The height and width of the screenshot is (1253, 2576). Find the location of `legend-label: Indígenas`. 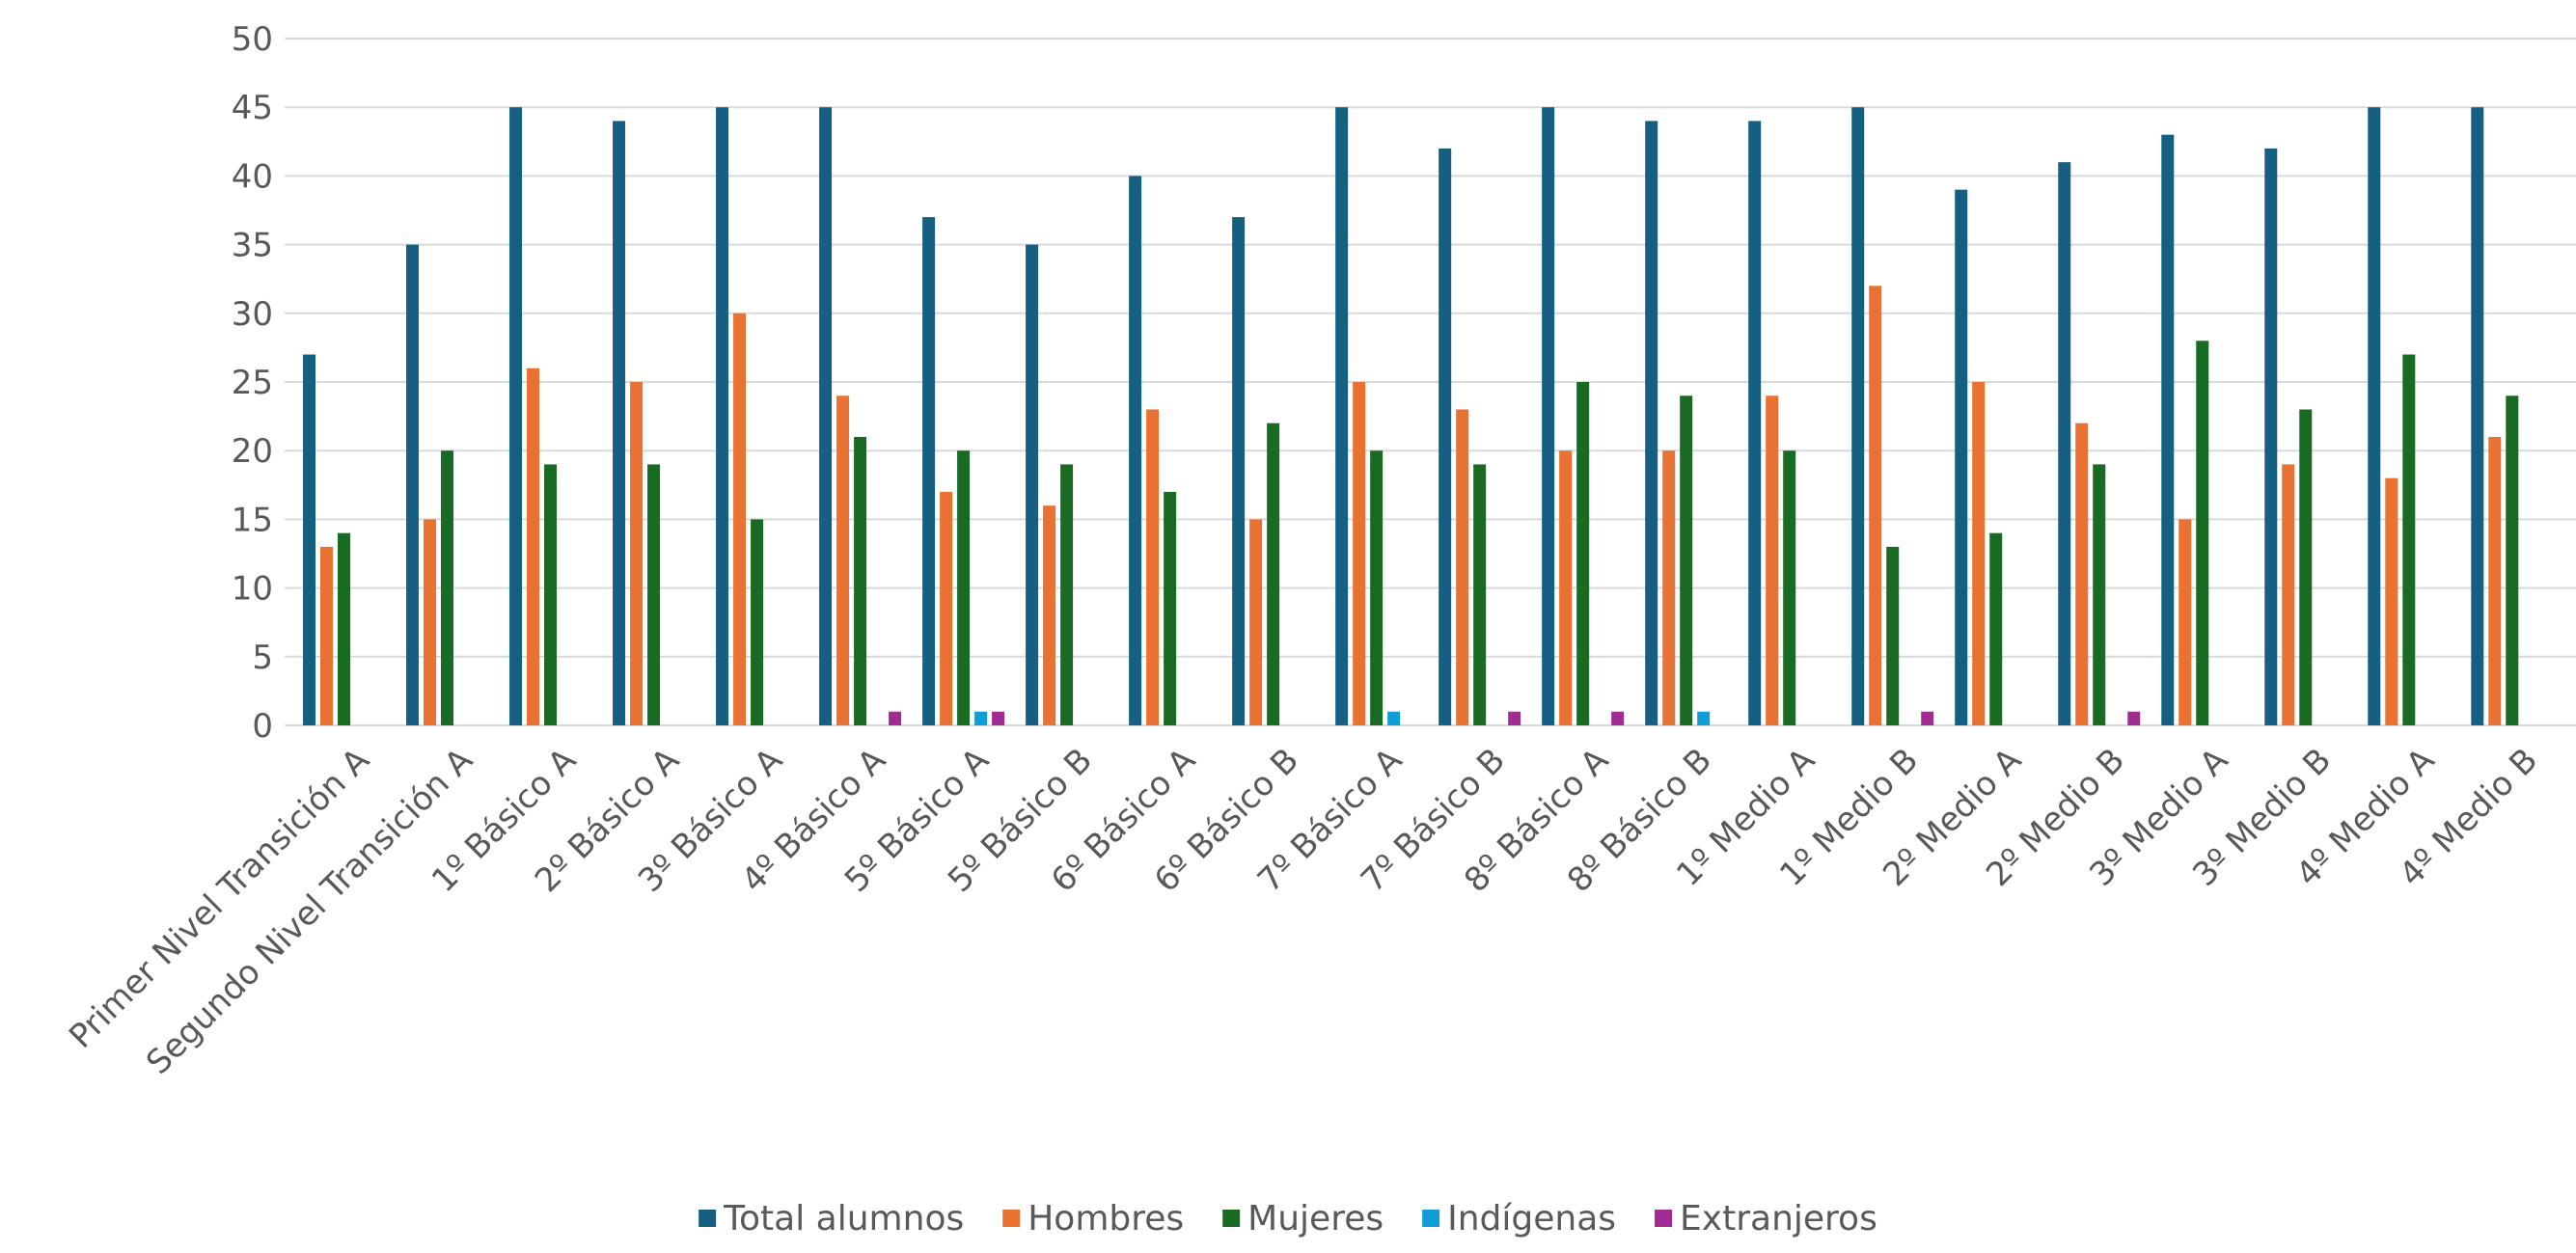

legend-label: Indígenas is located at coordinates (1532, 1219).